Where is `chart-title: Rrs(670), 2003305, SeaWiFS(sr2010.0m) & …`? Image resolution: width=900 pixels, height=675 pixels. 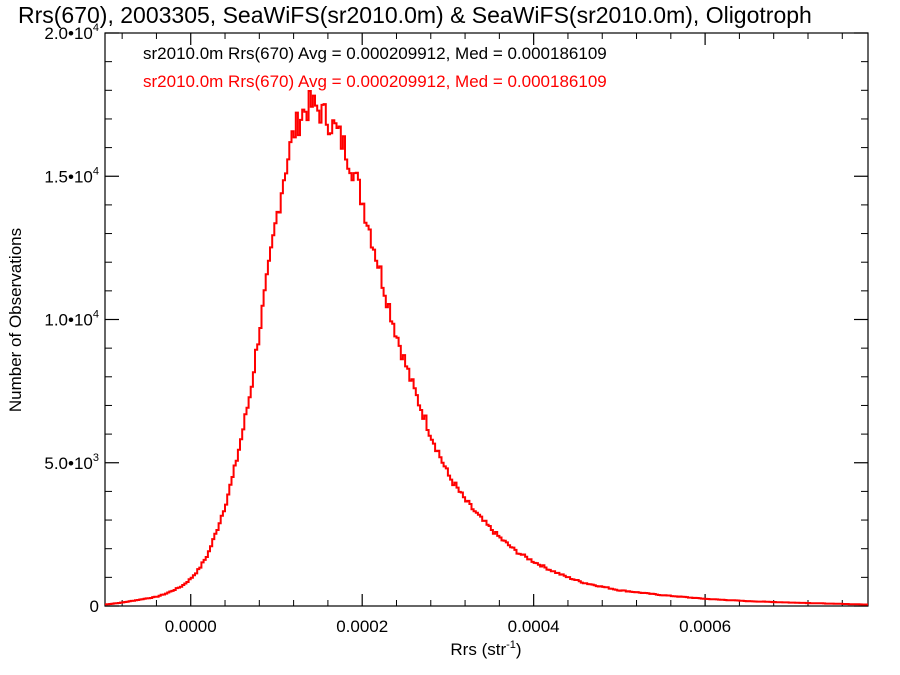 chart-title: Rrs(670), 2003305, SeaWiFS(sr2010.0m) & … is located at coordinates (415, 15).